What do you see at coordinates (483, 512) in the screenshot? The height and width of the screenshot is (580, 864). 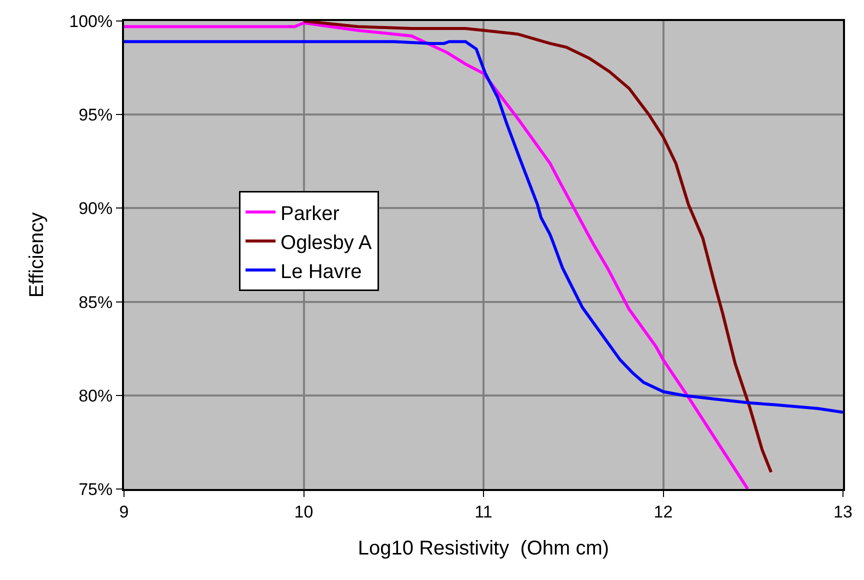 I see `x-tick-label: 11` at bounding box center [483, 512].